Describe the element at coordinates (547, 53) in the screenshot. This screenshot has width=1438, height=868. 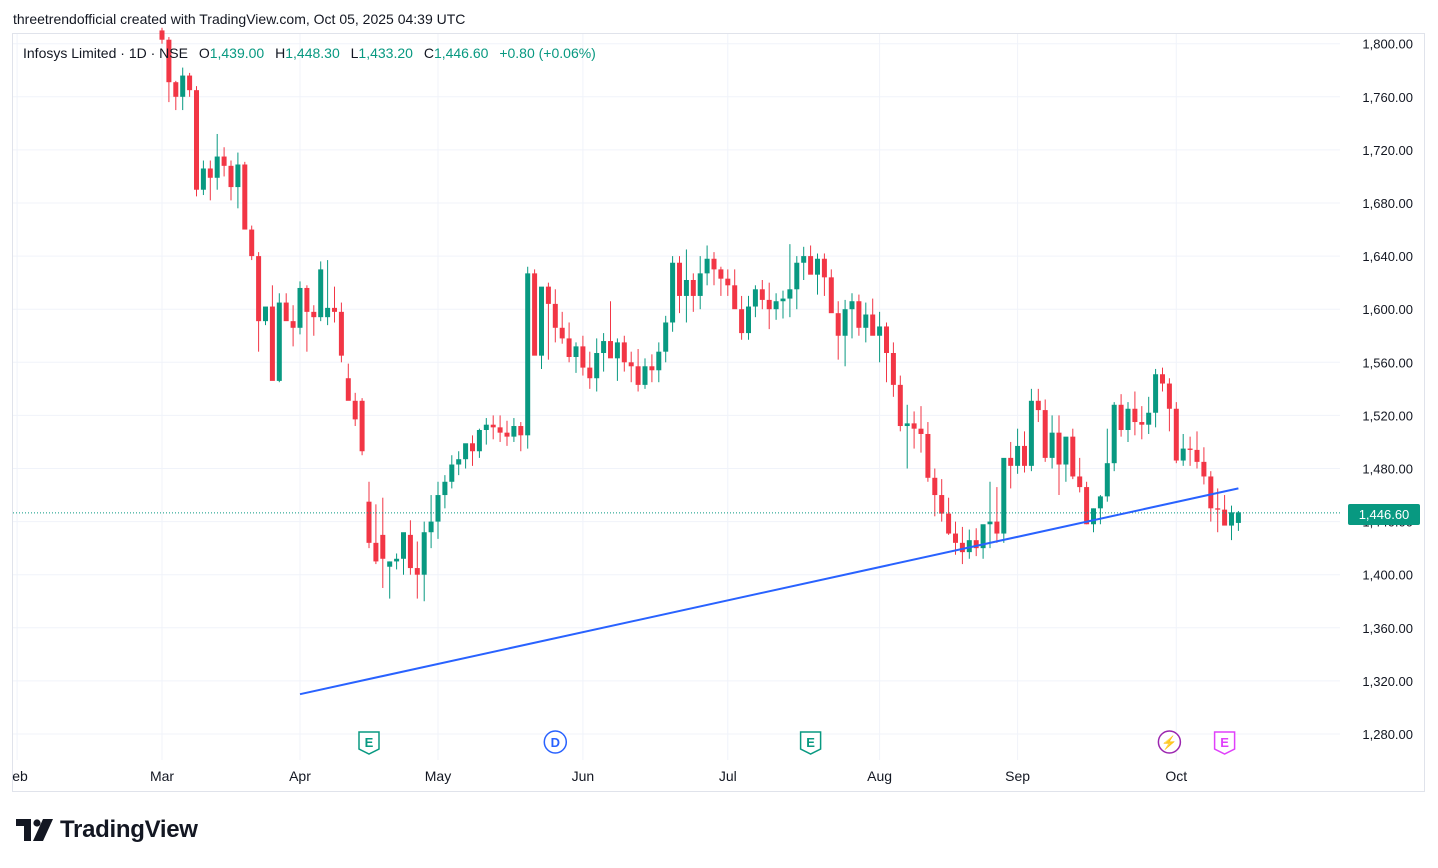
I see `legend-change-value: +0.80 (+0.06%)` at that location.